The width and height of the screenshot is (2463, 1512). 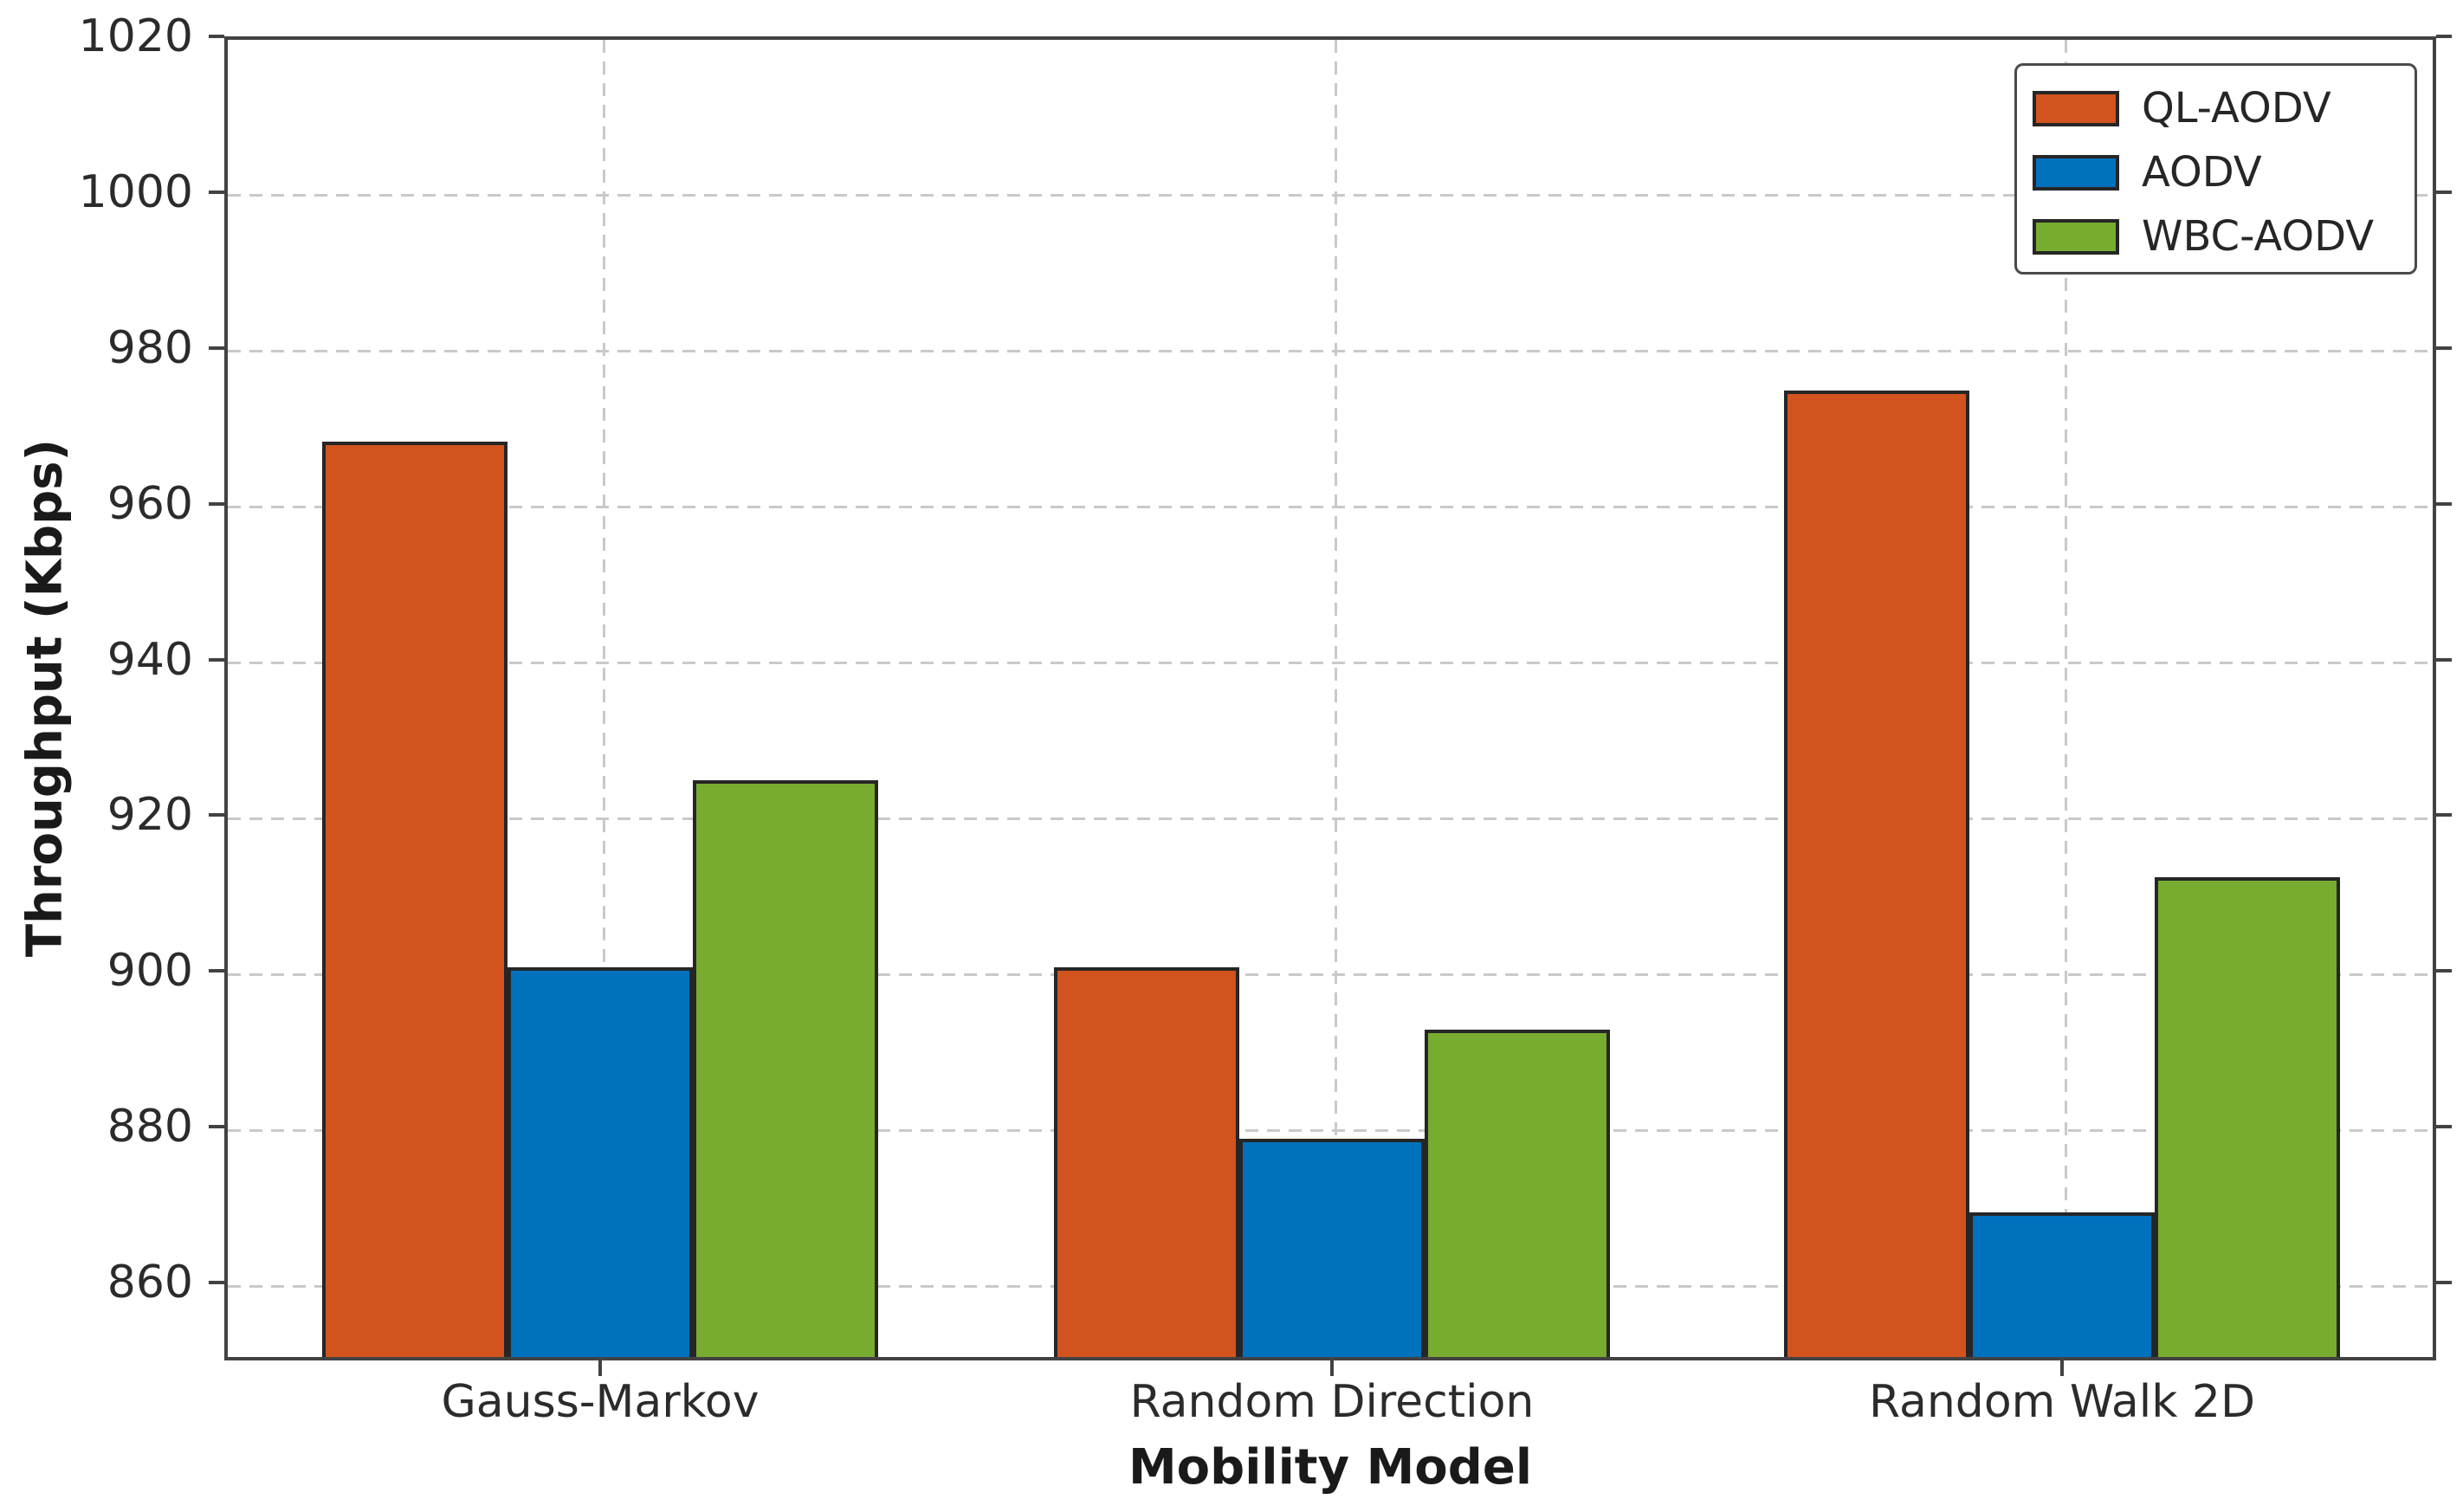 I want to click on legend-label-wbc-aodv: WBC-AODV, so click(x=2259, y=236).